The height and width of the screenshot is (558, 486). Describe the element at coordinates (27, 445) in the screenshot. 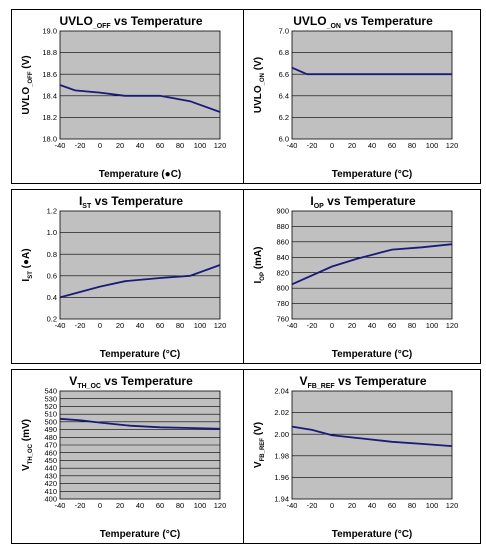

I see `y-axis-label: VTH_OC (mV)` at that location.